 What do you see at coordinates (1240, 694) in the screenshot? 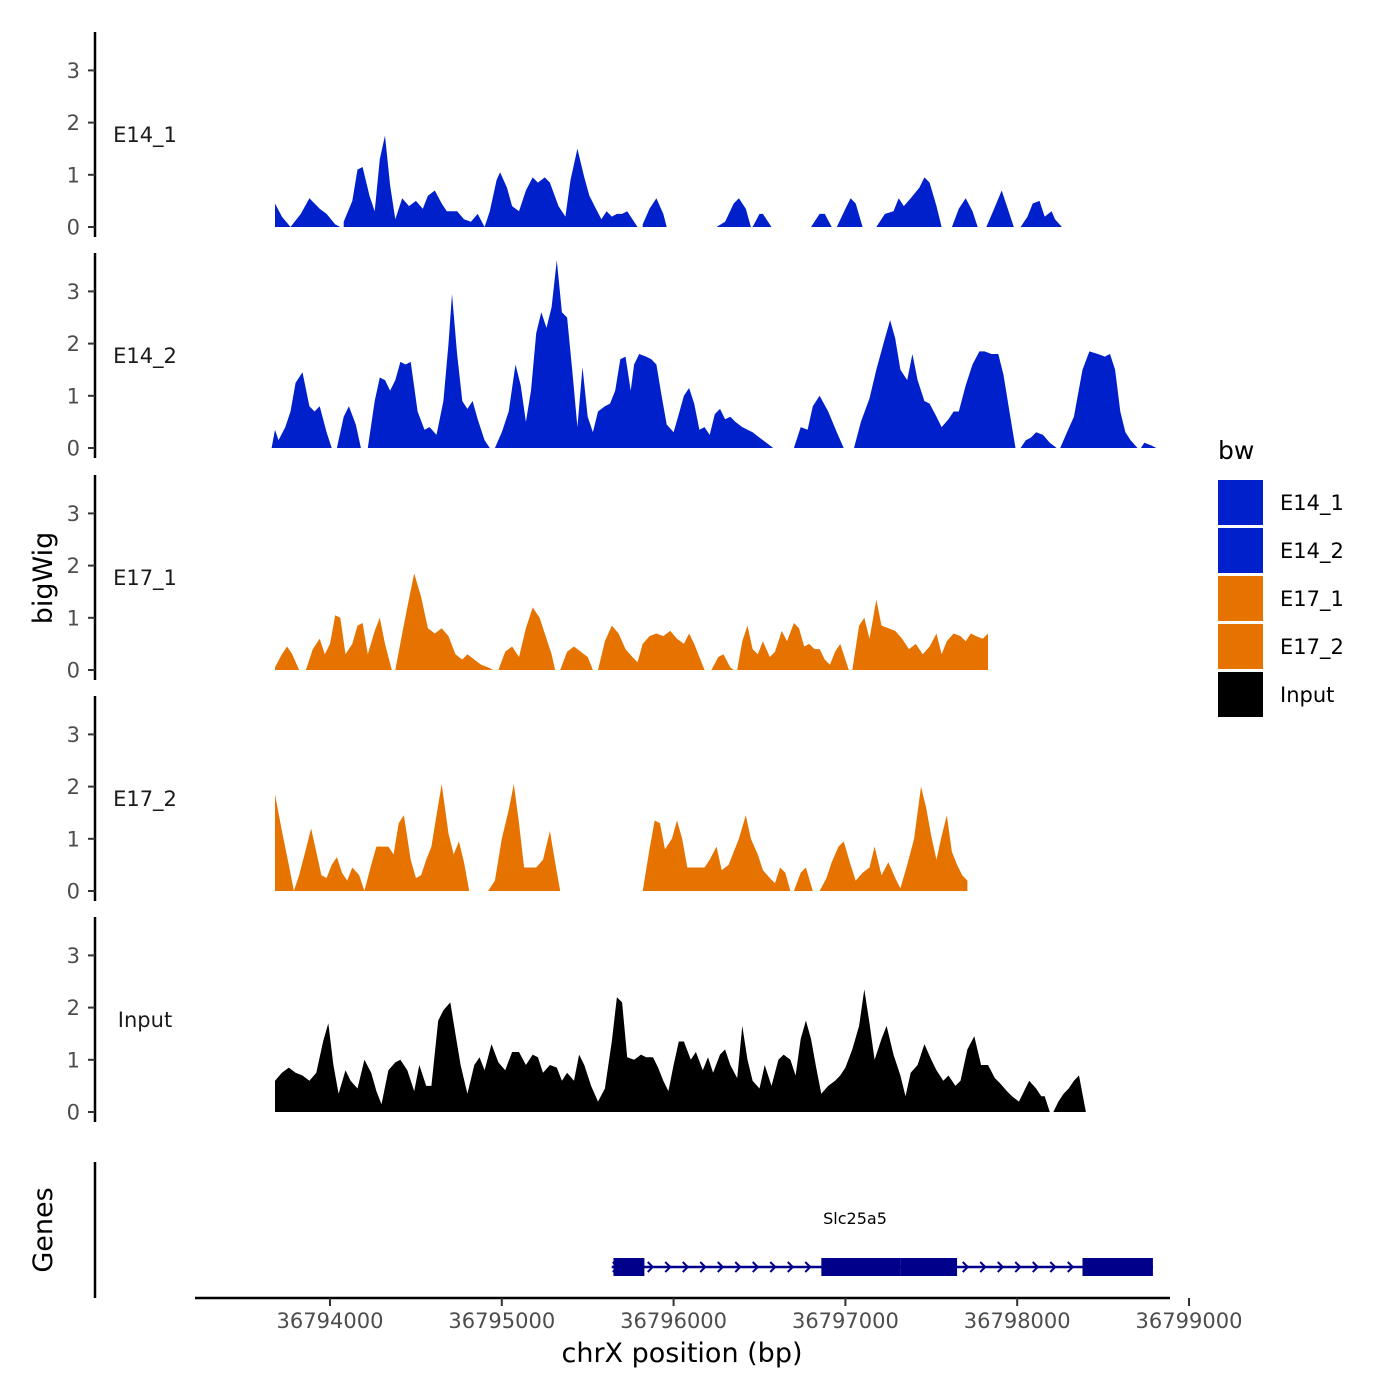
I see `legend-swatch-input` at bounding box center [1240, 694].